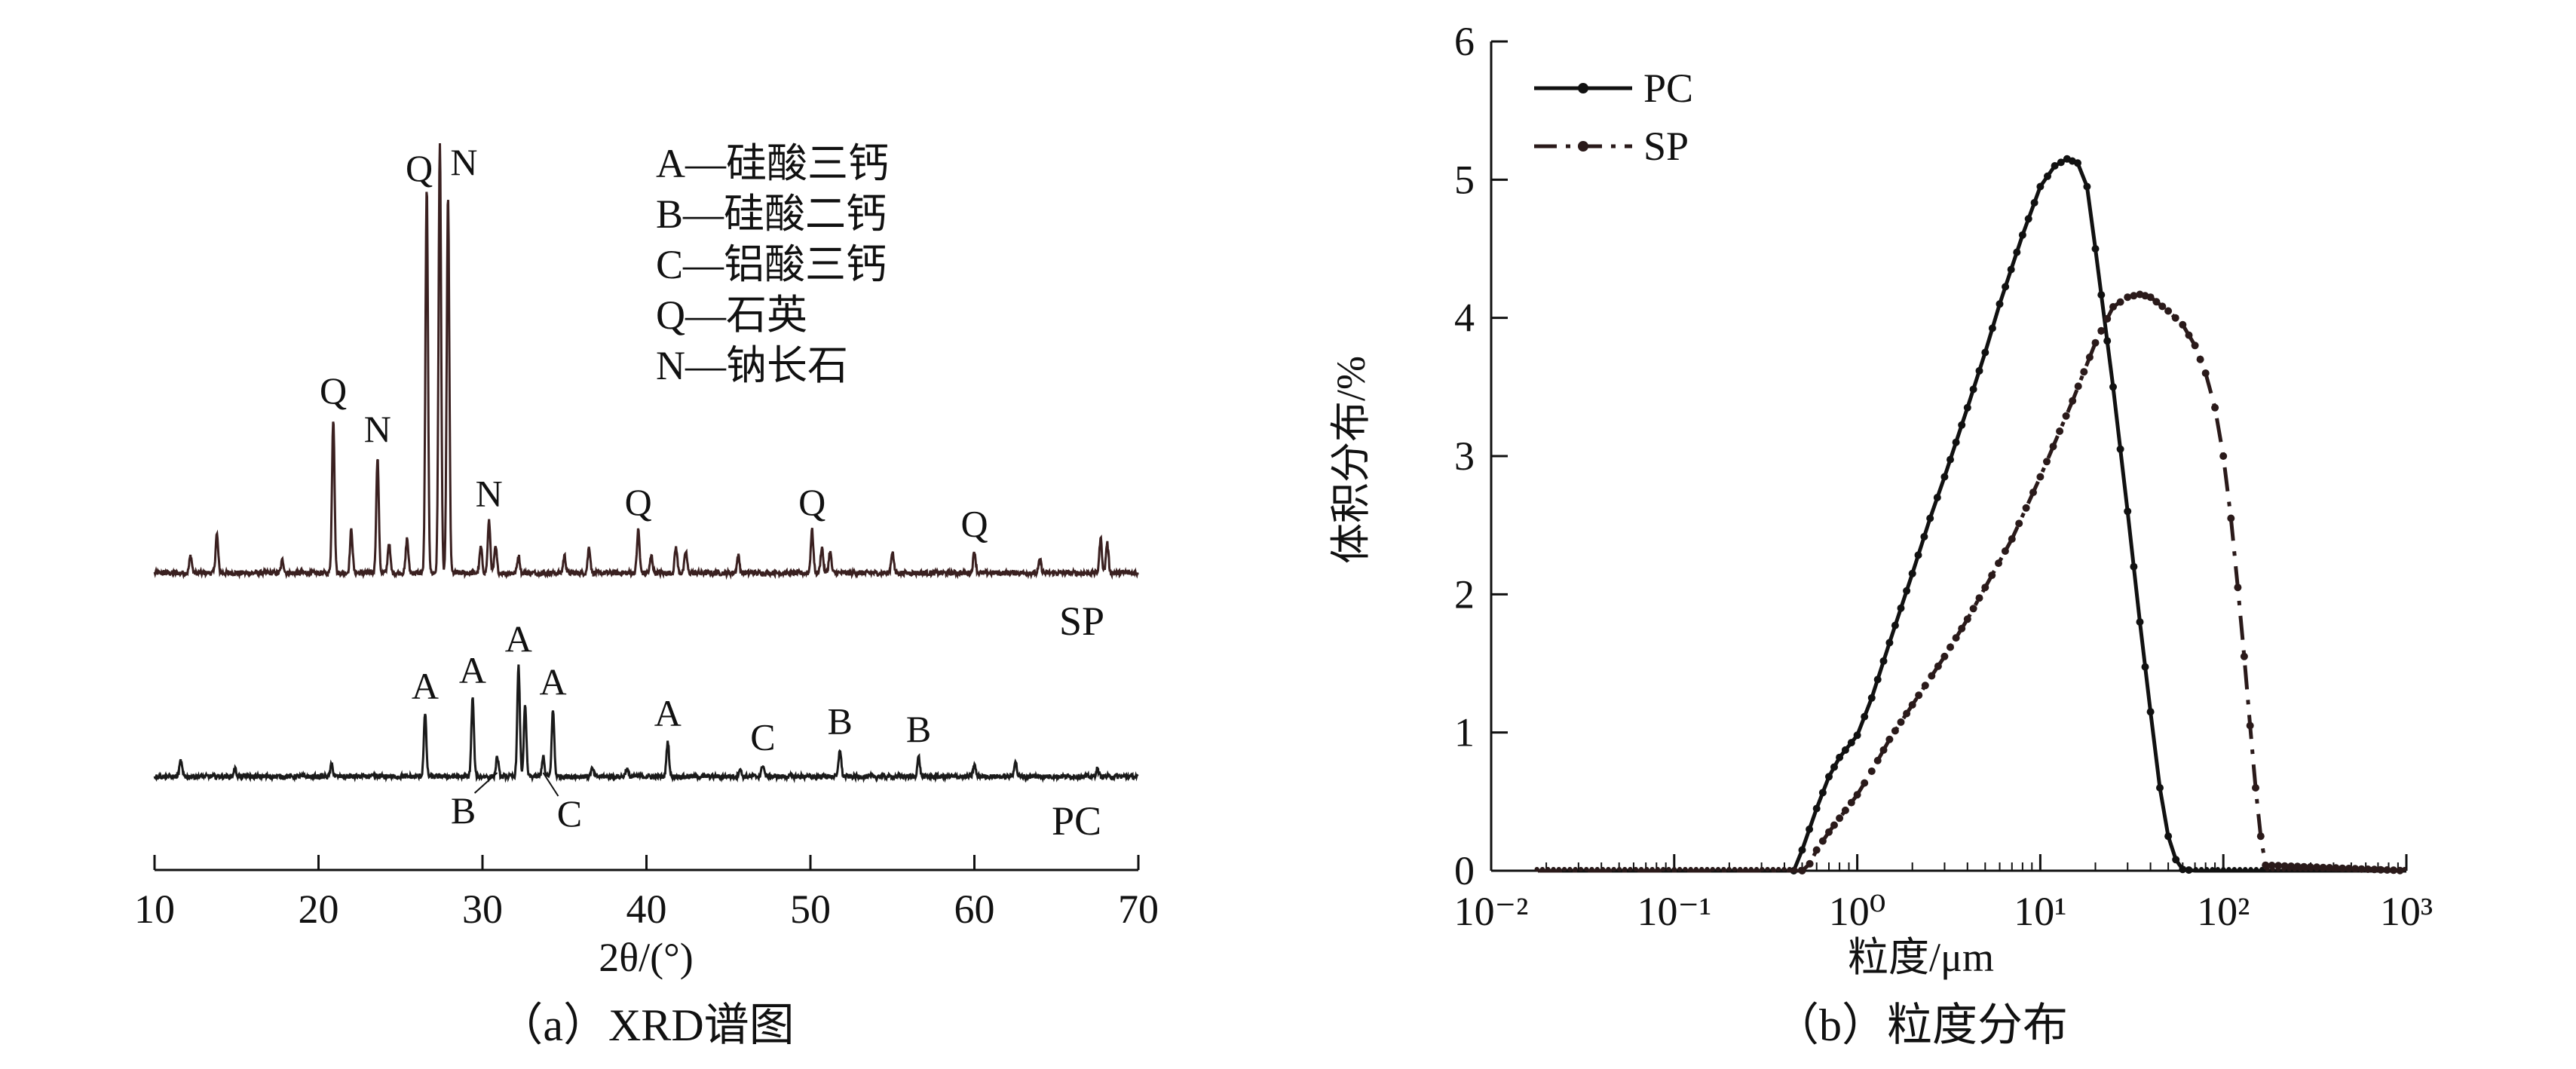  What do you see at coordinates (482, 909) in the screenshot?
I see `xrd-x-tick-label: 30` at bounding box center [482, 909].